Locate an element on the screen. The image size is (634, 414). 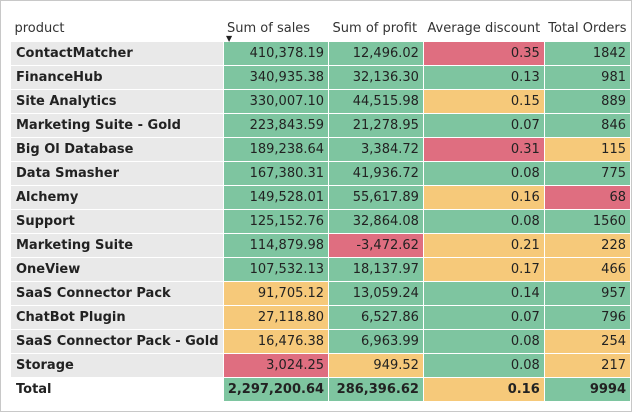
row-label-product: OneView is located at coordinates (117, 269).